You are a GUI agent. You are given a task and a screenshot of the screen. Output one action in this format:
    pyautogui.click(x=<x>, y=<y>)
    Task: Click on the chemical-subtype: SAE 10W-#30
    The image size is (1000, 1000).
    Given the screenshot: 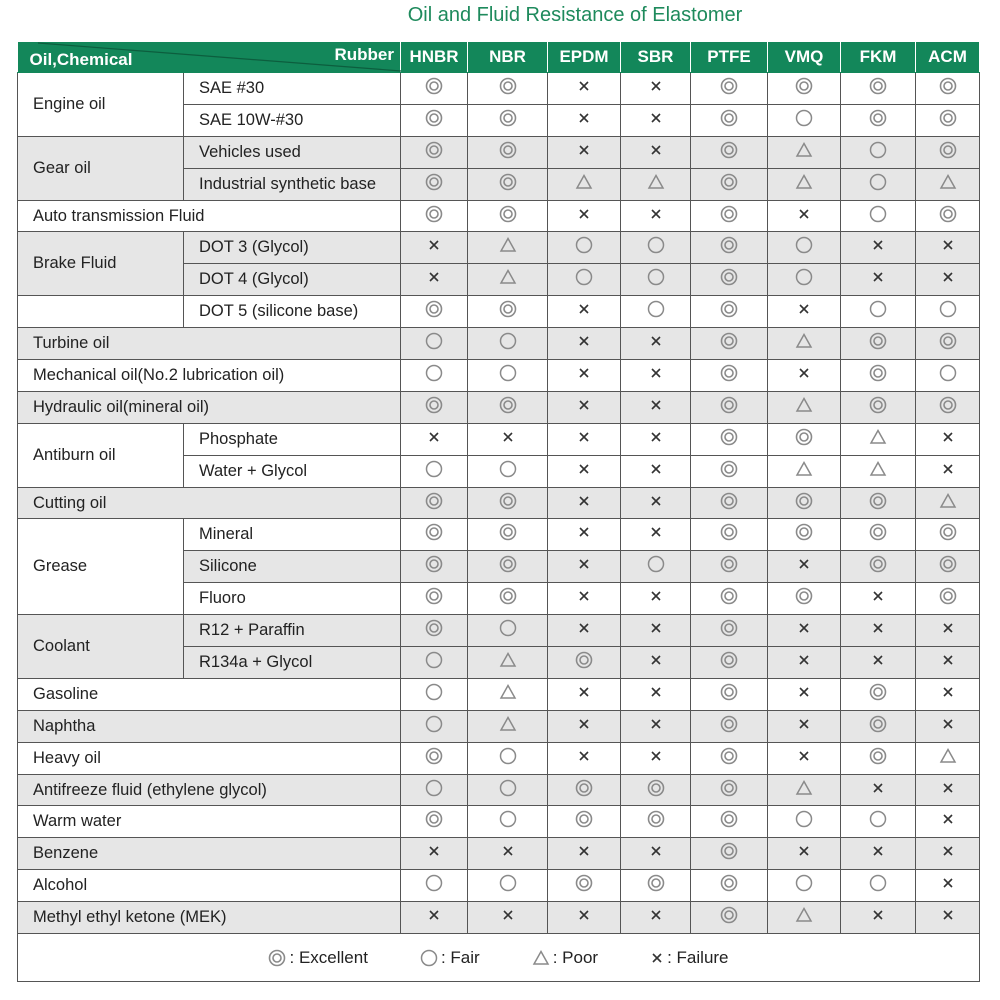 What is the action you would take?
    pyautogui.click(x=292, y=120)
    